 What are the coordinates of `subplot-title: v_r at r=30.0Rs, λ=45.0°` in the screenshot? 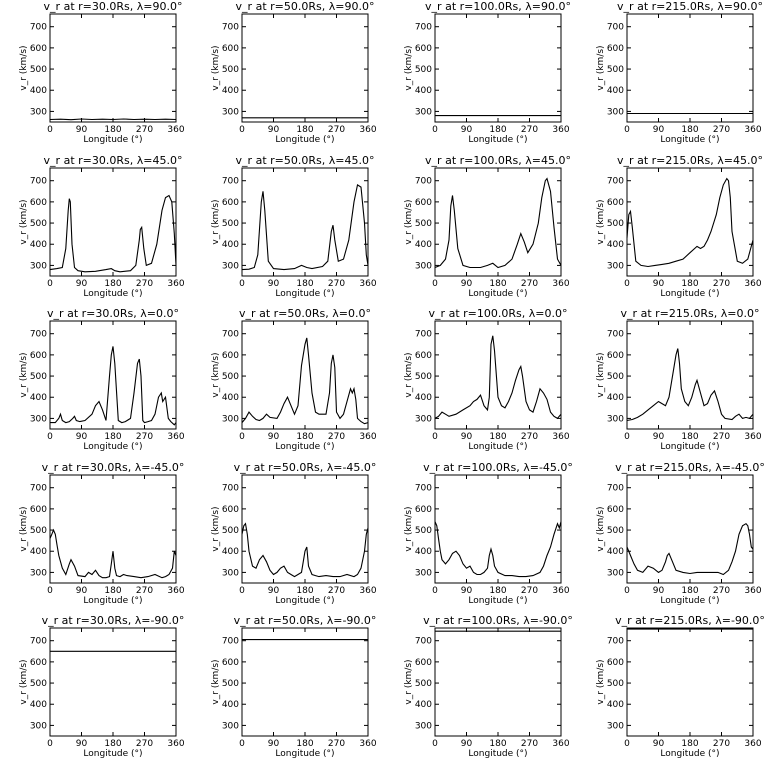 It's located at (113, 160).